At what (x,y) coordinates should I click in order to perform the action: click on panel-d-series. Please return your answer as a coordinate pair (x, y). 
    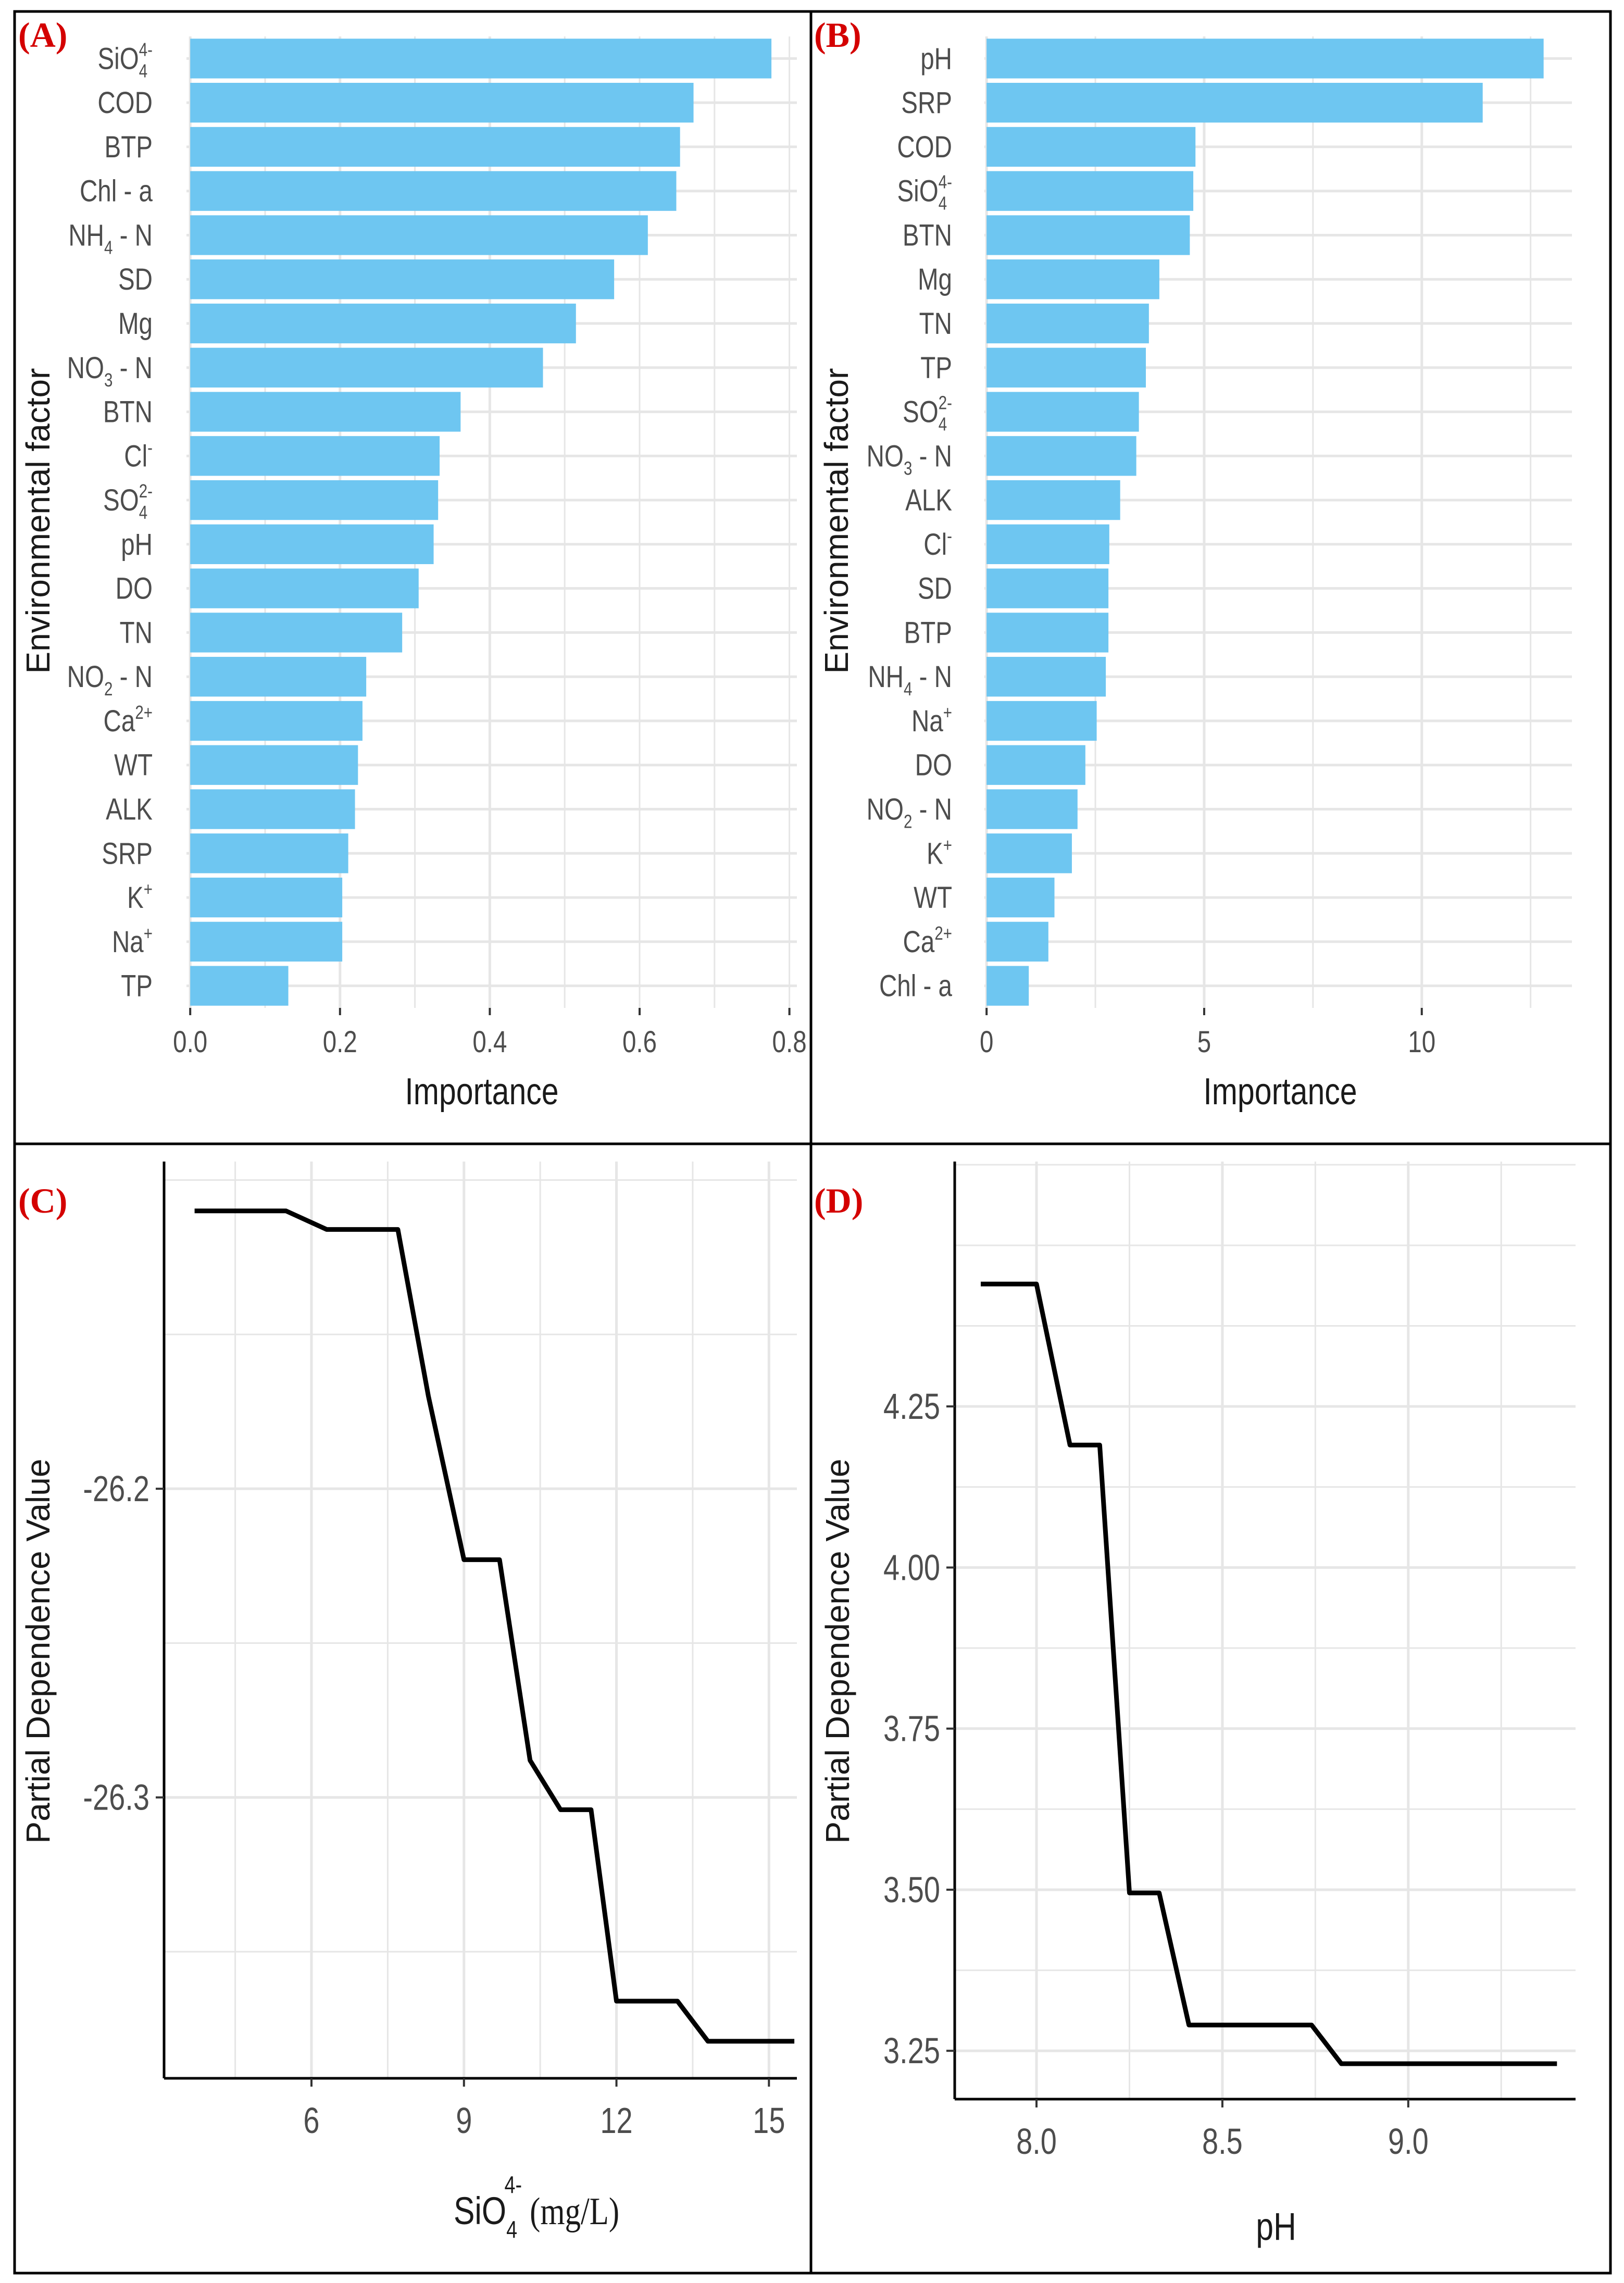
    Looking at the image, I should click on (1269, 1673).